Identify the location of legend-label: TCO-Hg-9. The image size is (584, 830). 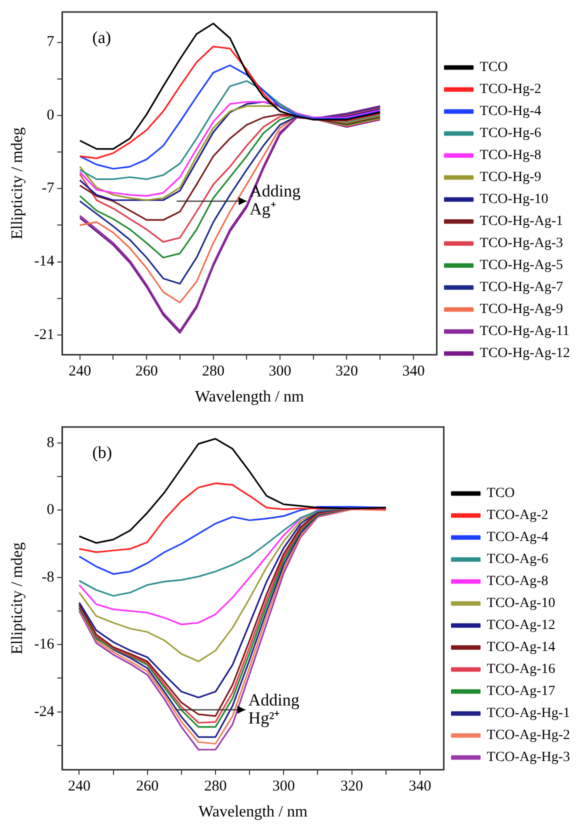
(511, 178).